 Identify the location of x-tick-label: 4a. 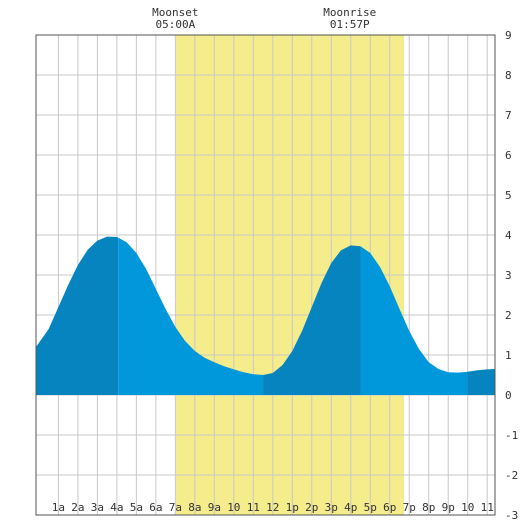
(116, 507).